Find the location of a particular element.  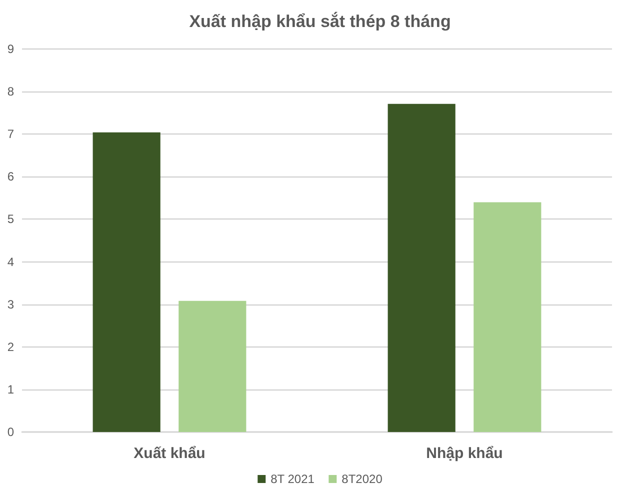

y-tick-label: 7 is located at coordinates (10, 134).